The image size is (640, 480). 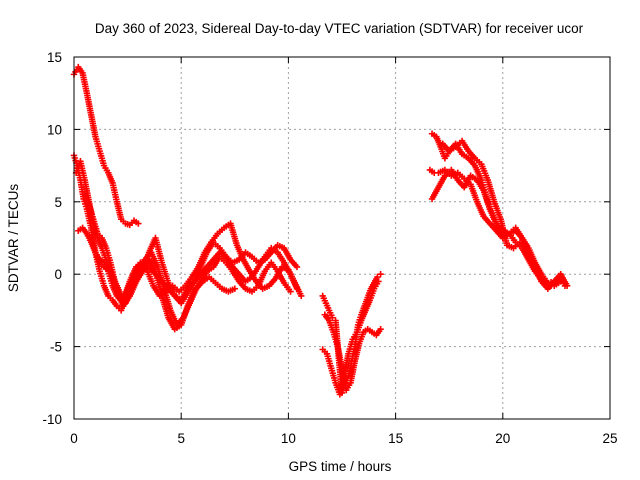 I want to click on y-tick-label: 10, so click(x=54, y=129).